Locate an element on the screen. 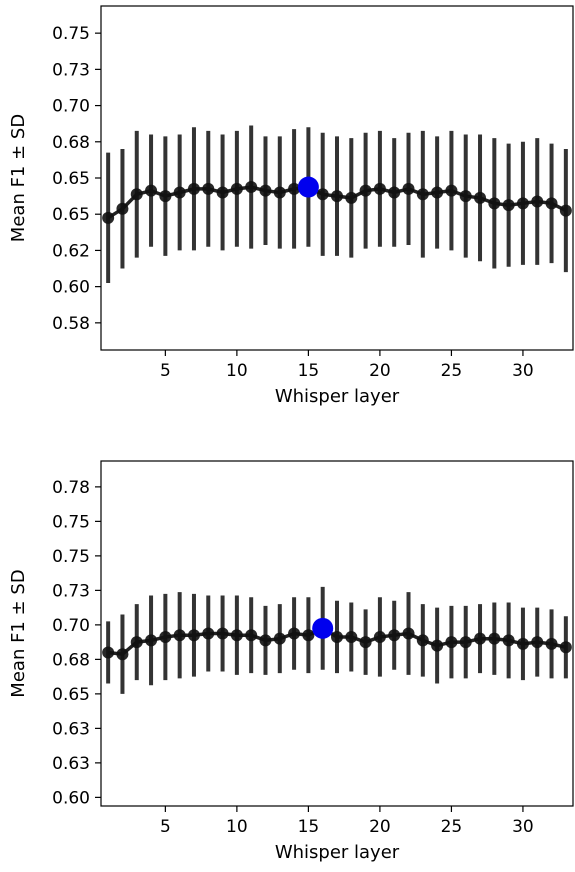 The image size is (575, 872). y-tick-label: 0.58 is located at coordinates (71, 324).